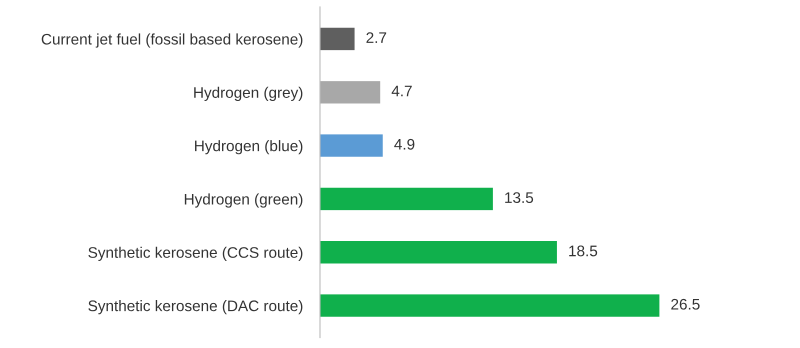 This screenshot has width=800, height=348. Describe the element at coordinates (195, 307) in the screenshot. I see `y-tick-label: Synthetic kerosene (DAC route)` at that location.